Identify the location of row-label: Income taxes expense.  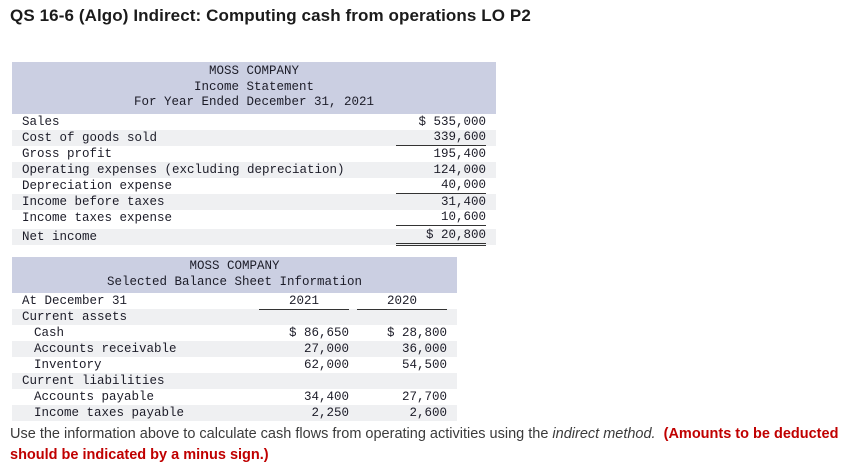
(97, 217).